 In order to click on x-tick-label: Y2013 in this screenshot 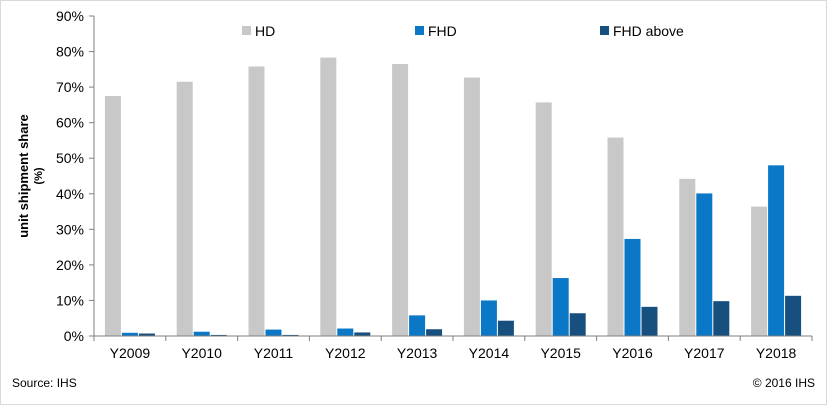, I will do `click(417, 353)`.